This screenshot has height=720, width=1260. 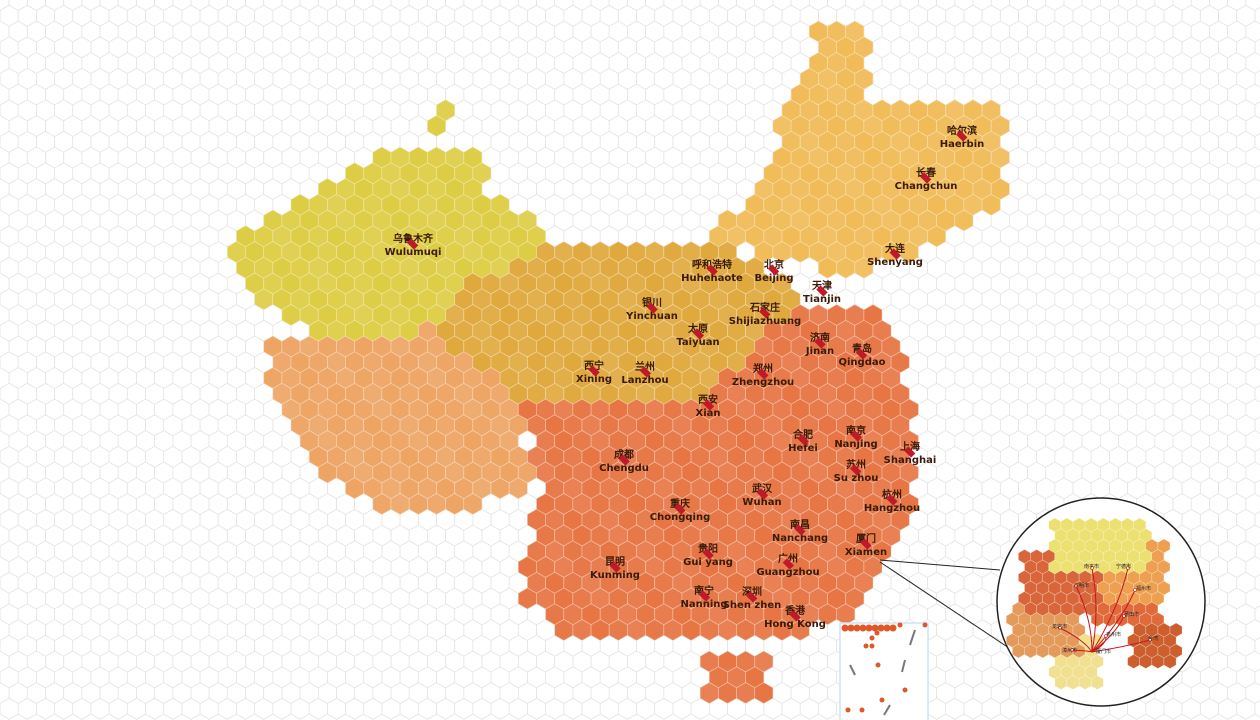 I want to click on inset-city-label: 龙岩市, so click(x=1060, y=627).